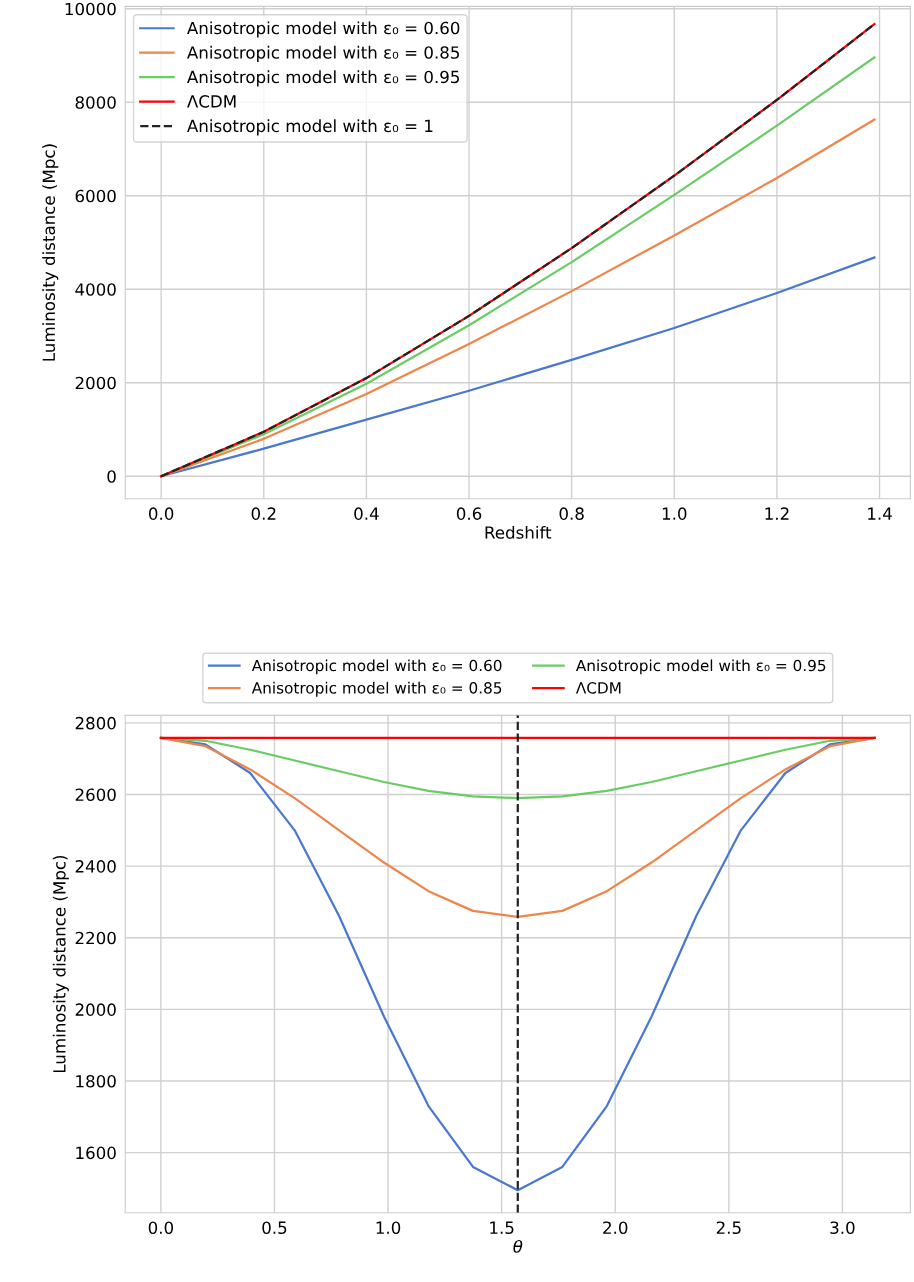 The width and height of the screenshot is (914, 1282). Describe the element at coordinates (842, 1228) in the screenshot. I see `x-tick-label: 3.0` at that location.